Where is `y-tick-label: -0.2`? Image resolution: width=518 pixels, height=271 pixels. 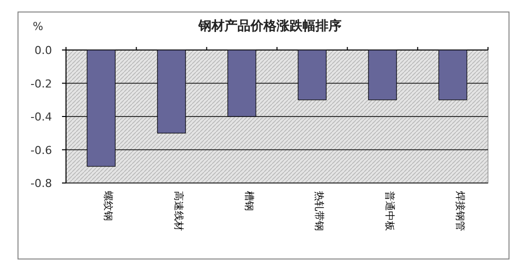 y-tick-label: -0.2 is located at coordinates (41, 83).